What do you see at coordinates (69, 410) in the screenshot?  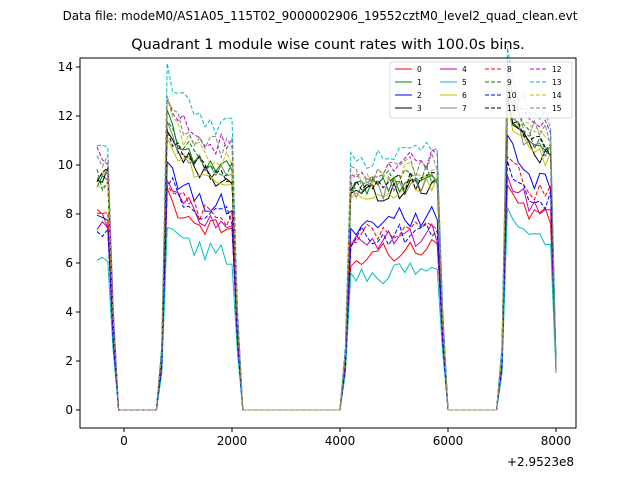 I see `y-tick-label: 0` at bounding box center [69, 410].